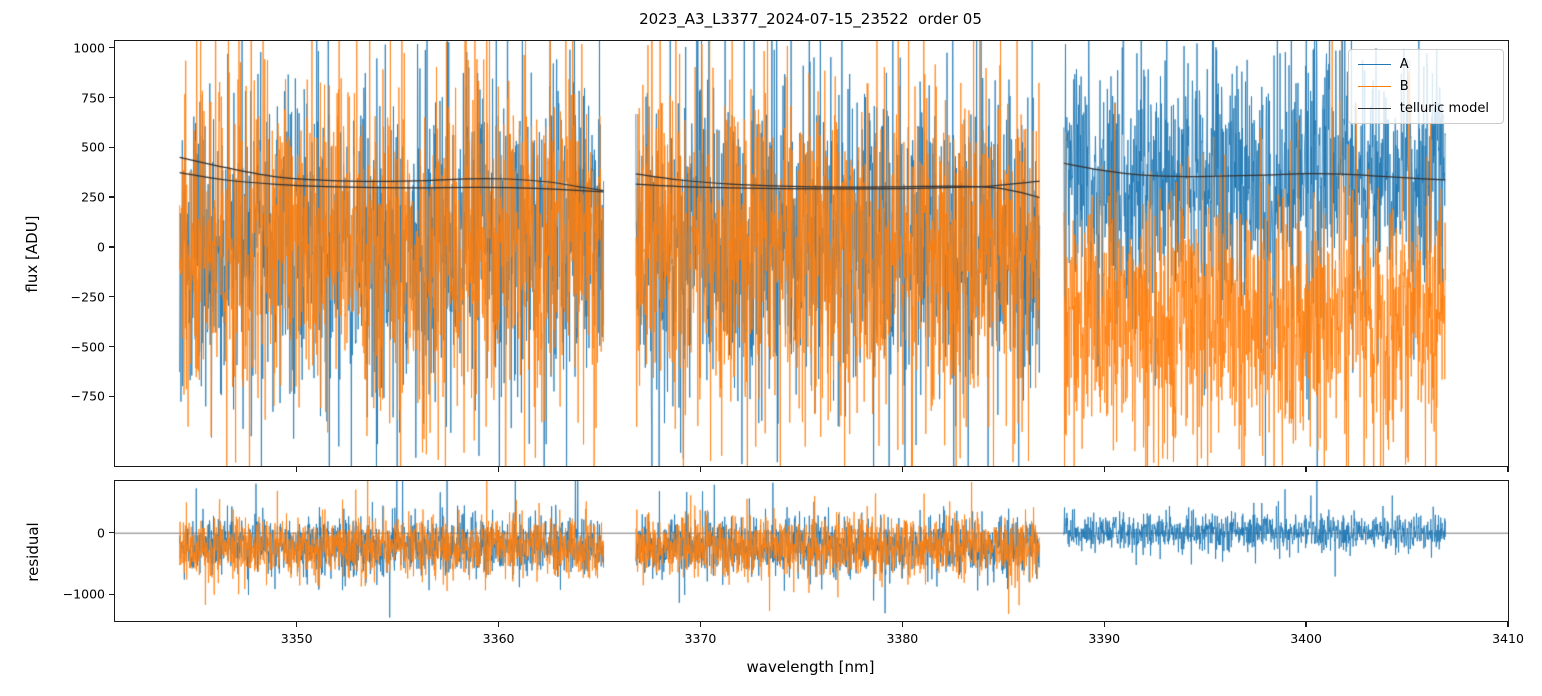  What do you see at coordinates (1508, 638) in the screenshot?
I see `x-tick-label: 3410` at bounding box center [1508, 638].